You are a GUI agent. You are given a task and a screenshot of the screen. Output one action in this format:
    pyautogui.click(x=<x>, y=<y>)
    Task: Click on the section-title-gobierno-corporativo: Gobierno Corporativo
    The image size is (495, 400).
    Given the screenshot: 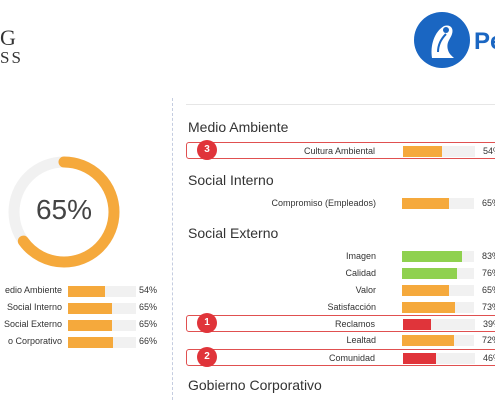 What is the action you would take?
    pyautogui.click(x=255, y=385)
    